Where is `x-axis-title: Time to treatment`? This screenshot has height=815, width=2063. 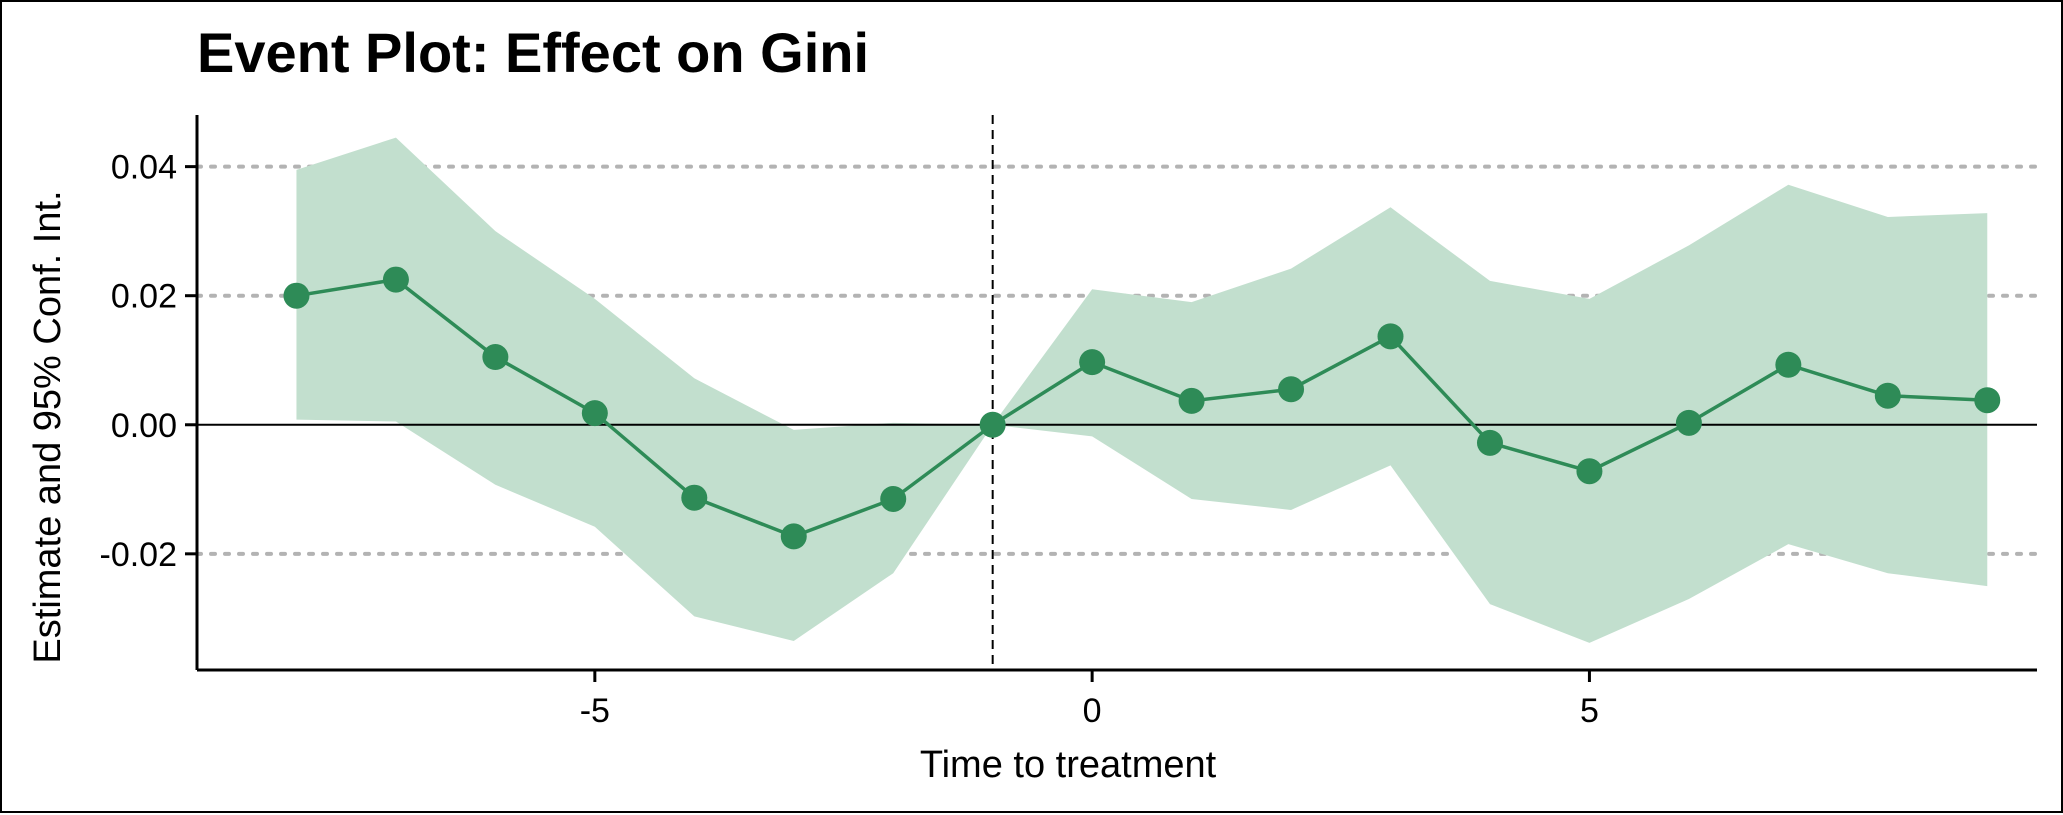
x-axis-title: Time to treatment is located at coordinates (1068, 765).